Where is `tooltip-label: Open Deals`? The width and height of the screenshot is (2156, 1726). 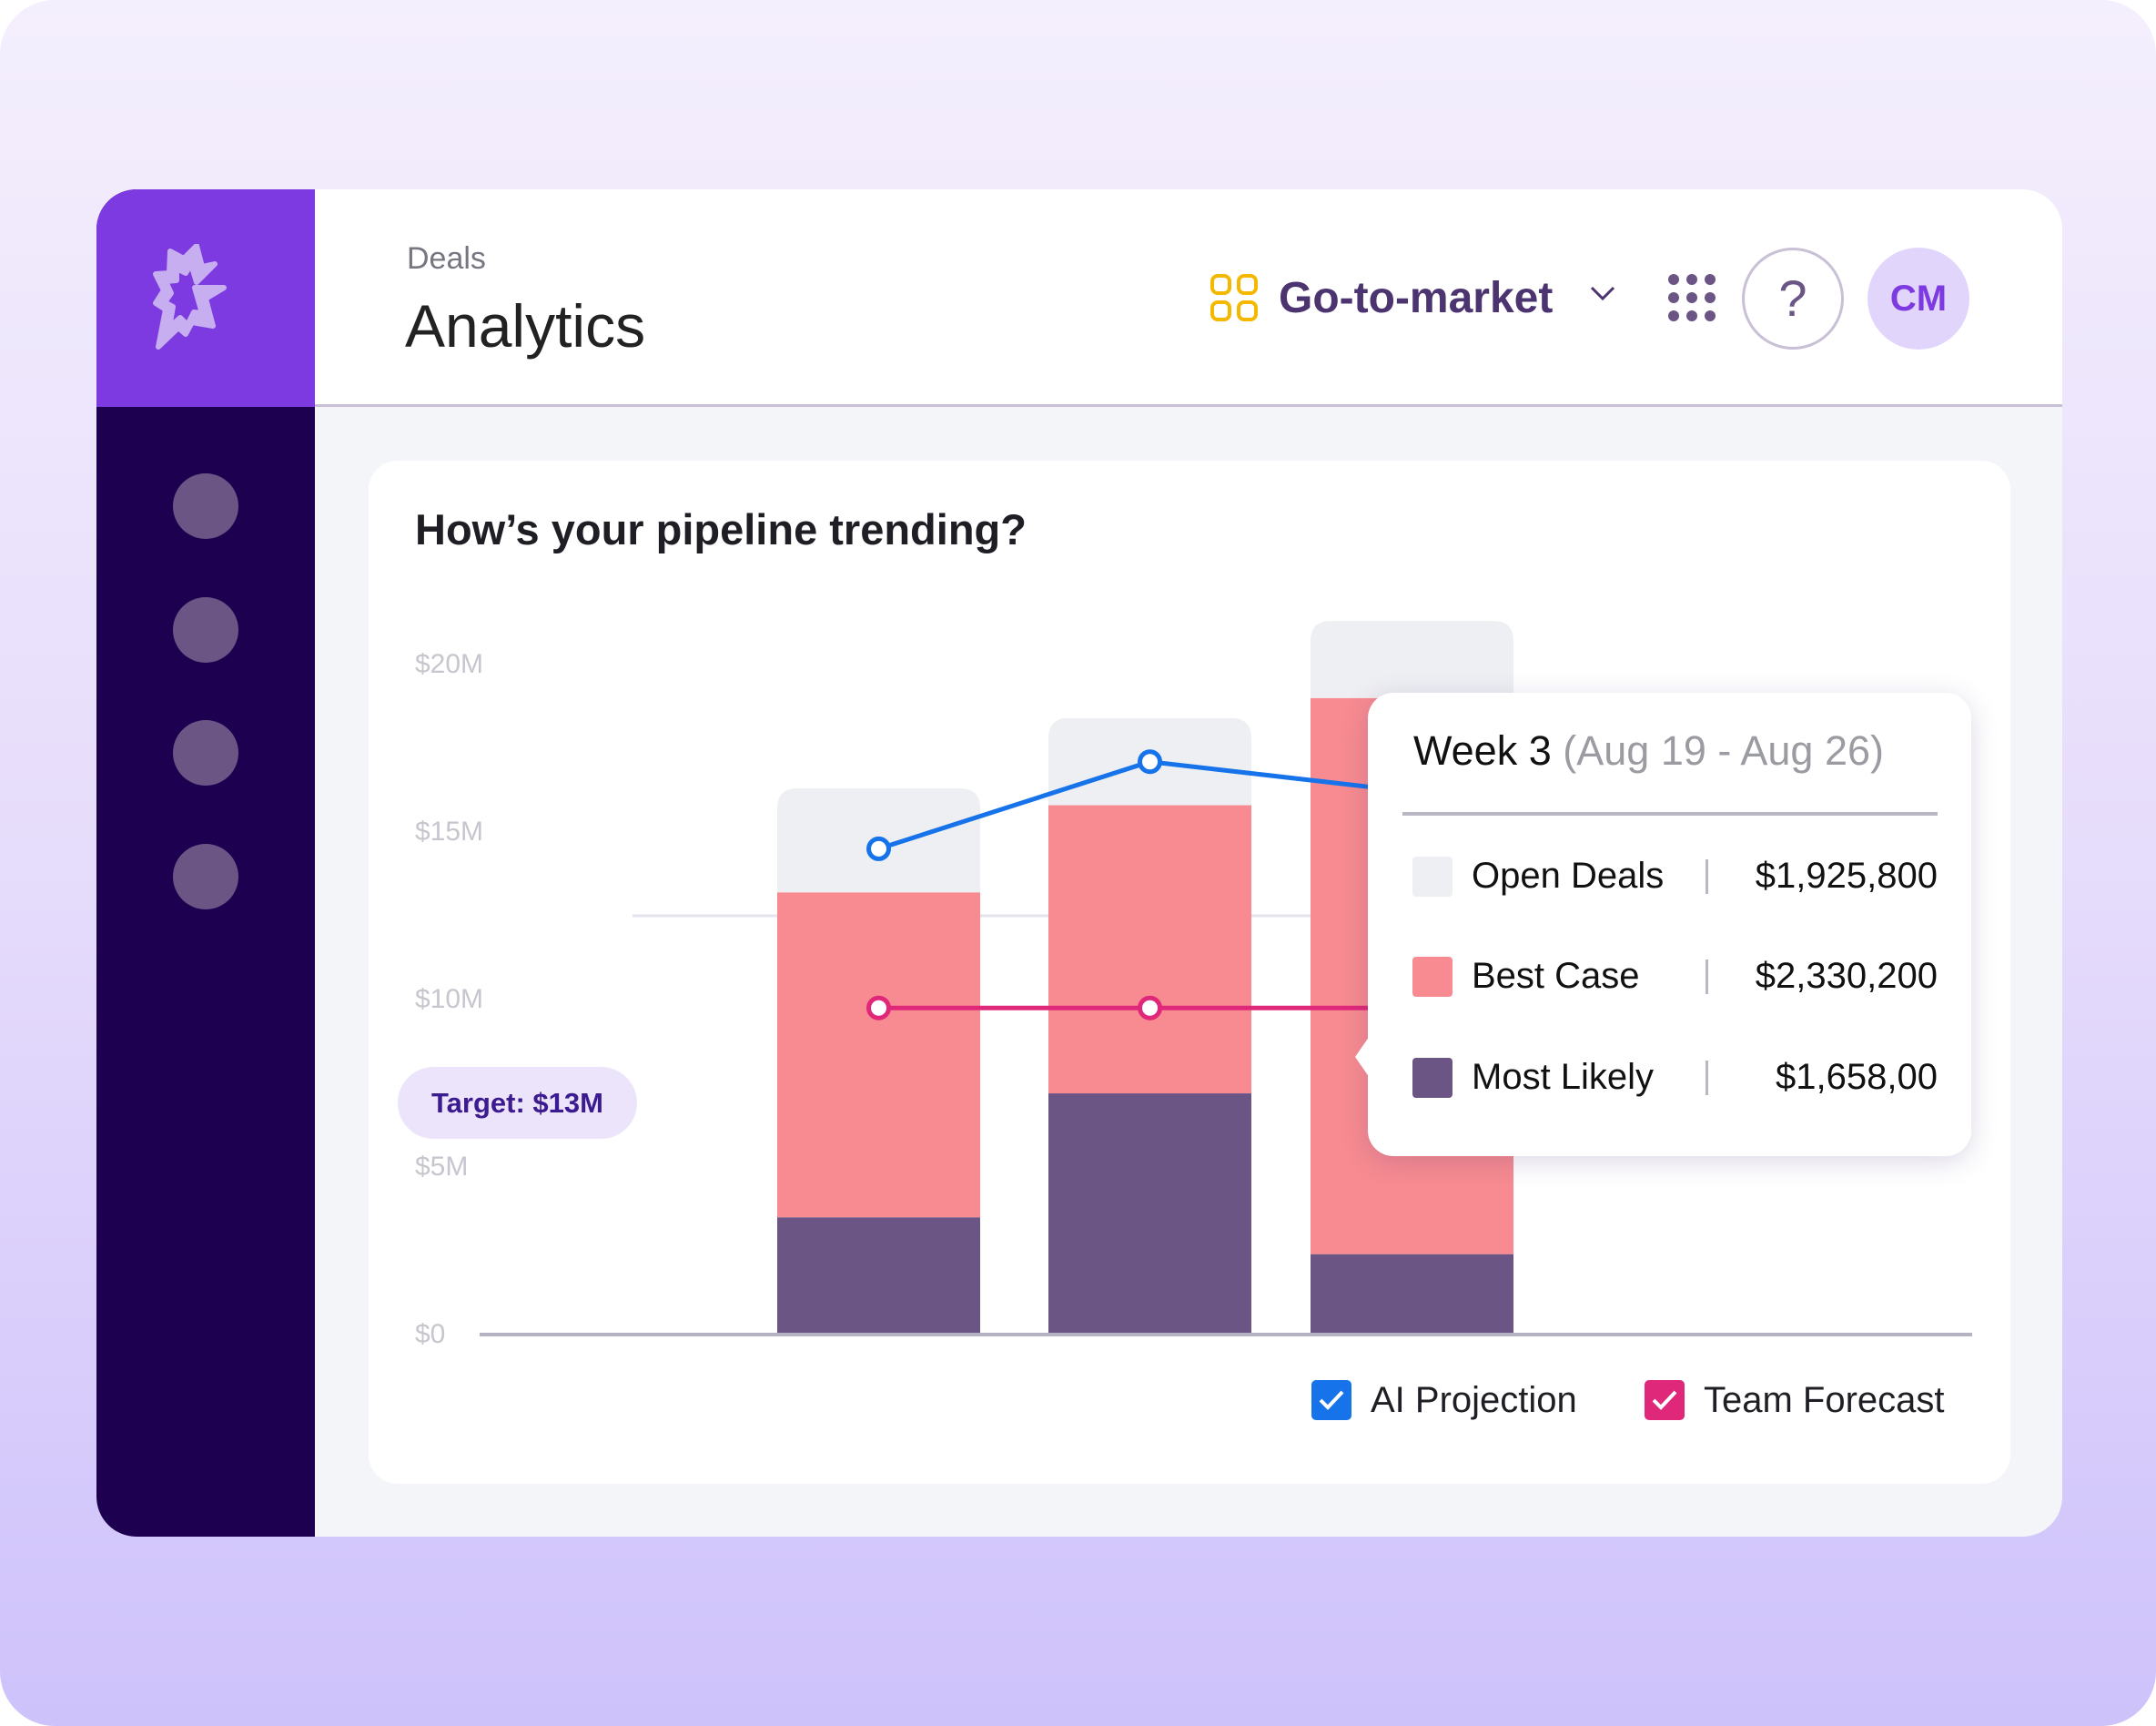 tooltip-label: Open Deals is located at coordinates (1569, 876).